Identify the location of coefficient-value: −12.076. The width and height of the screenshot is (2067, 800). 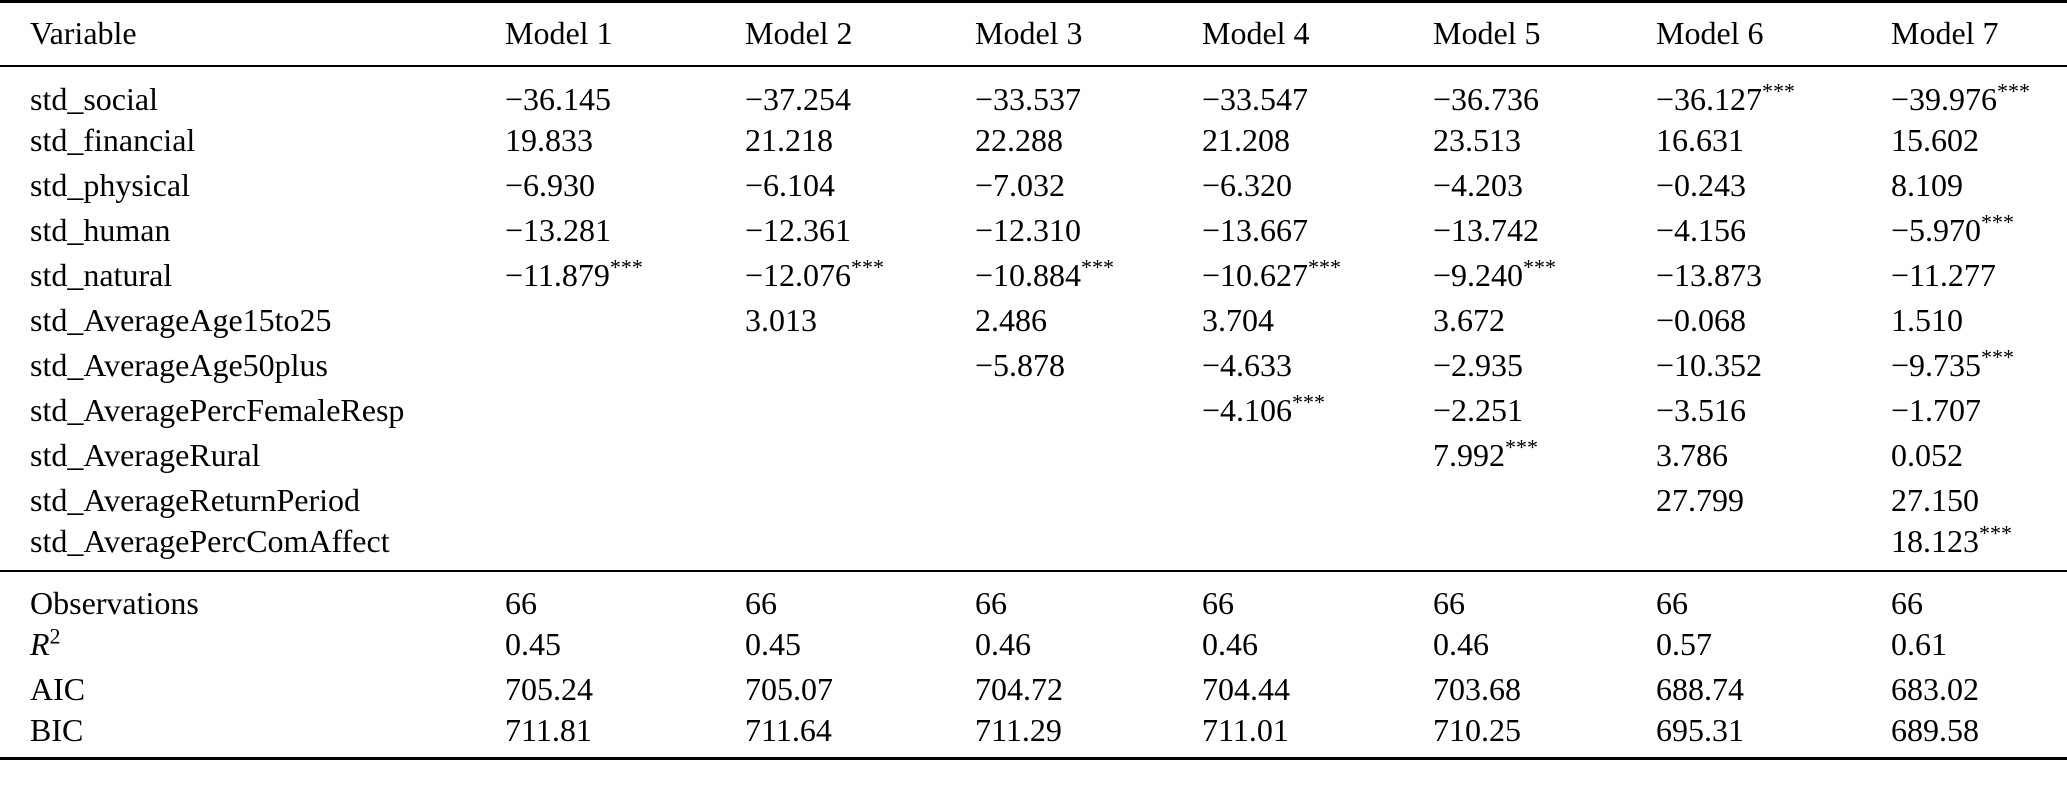
(798, 274).